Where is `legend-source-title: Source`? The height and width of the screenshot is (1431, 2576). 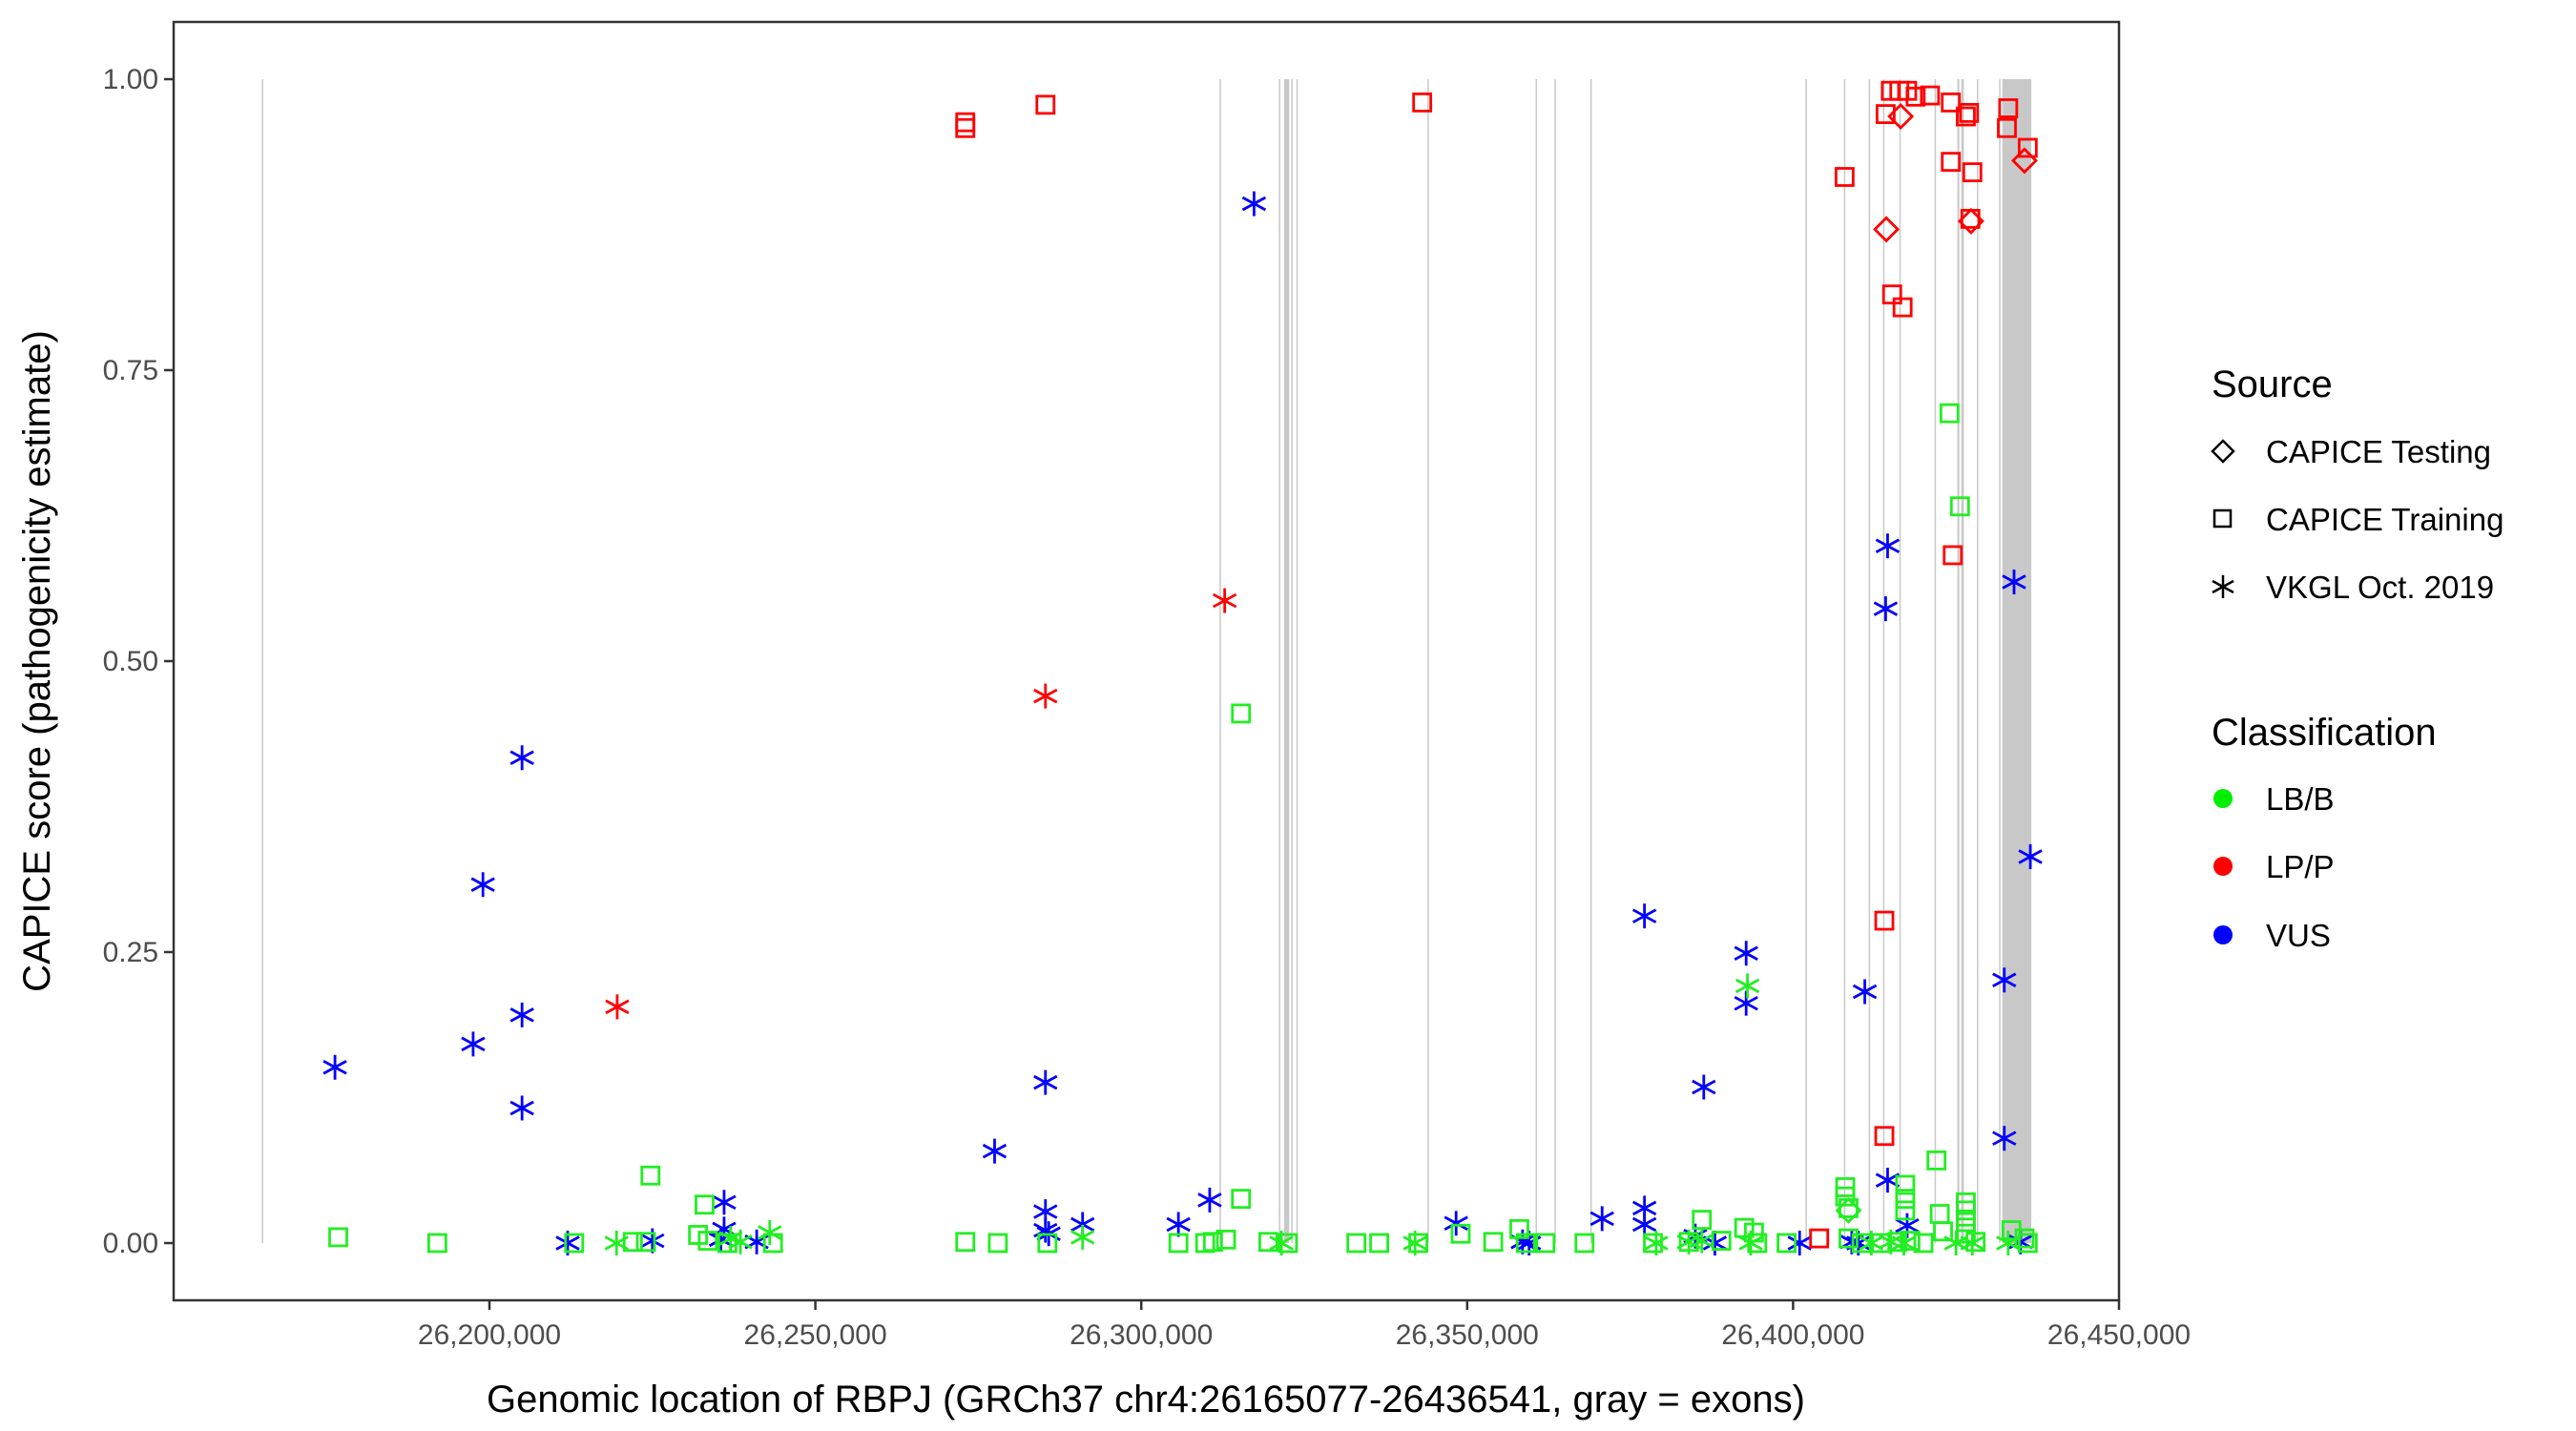
legend-source-title: Source is located at coordinates (2272, 384).